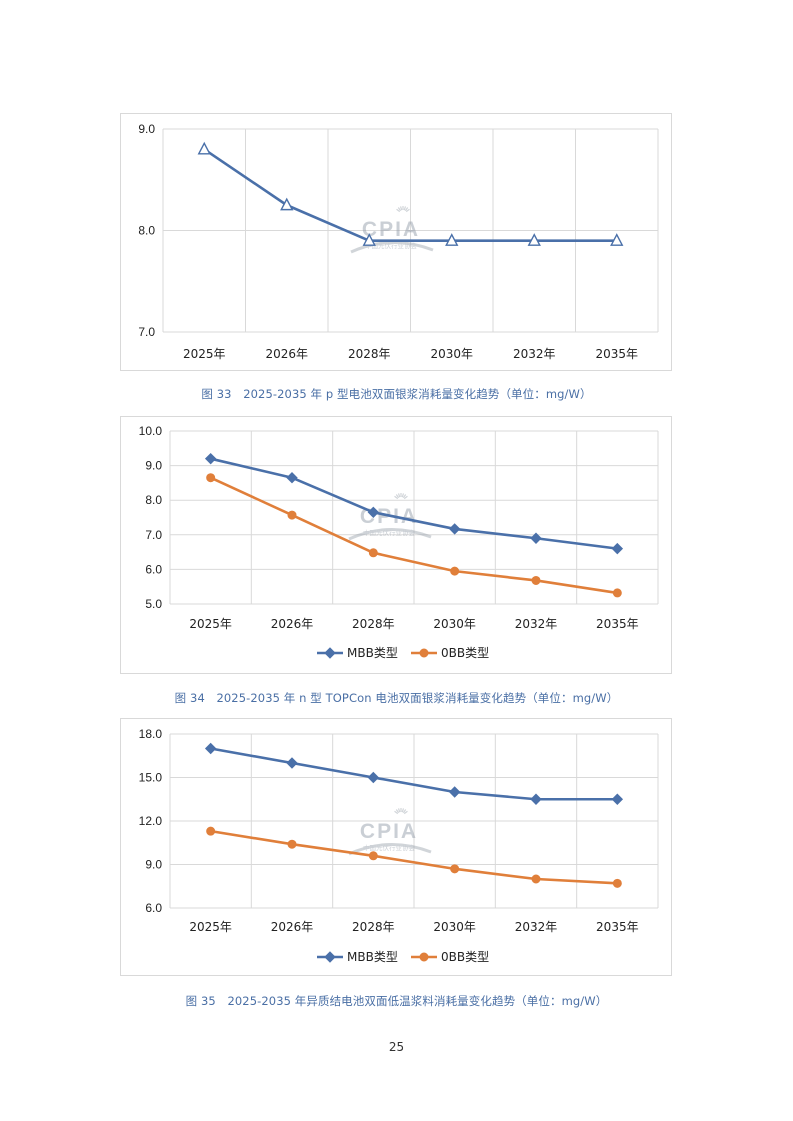 The width and height of the screenshot is (793, 1121). What do you see at coordinates (153, 604) in the screenshot?
I see `y-tick-label: 5.0` at bounding box center [153, 604].